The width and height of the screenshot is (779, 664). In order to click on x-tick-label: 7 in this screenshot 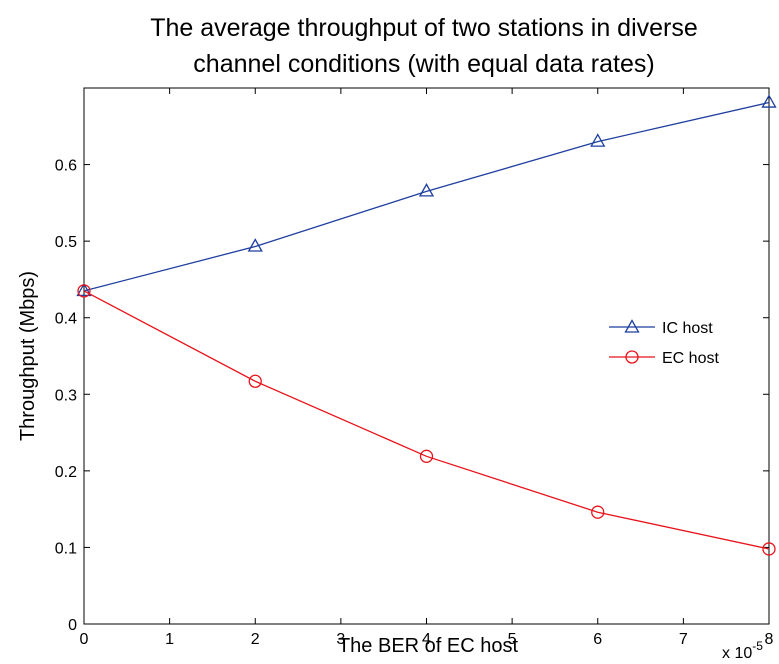, I will do `click(683, 639)`.